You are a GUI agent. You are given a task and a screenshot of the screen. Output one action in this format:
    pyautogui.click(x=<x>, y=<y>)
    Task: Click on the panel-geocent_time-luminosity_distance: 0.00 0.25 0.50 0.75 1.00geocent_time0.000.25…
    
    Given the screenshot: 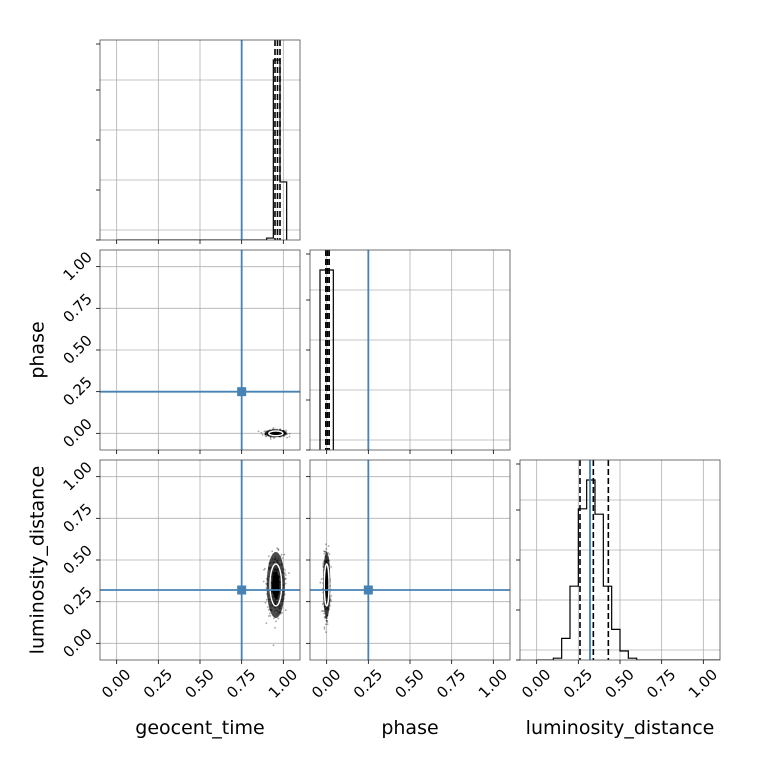 What is the action you would take?
    pyautogui.click(x=164, y=598)
    